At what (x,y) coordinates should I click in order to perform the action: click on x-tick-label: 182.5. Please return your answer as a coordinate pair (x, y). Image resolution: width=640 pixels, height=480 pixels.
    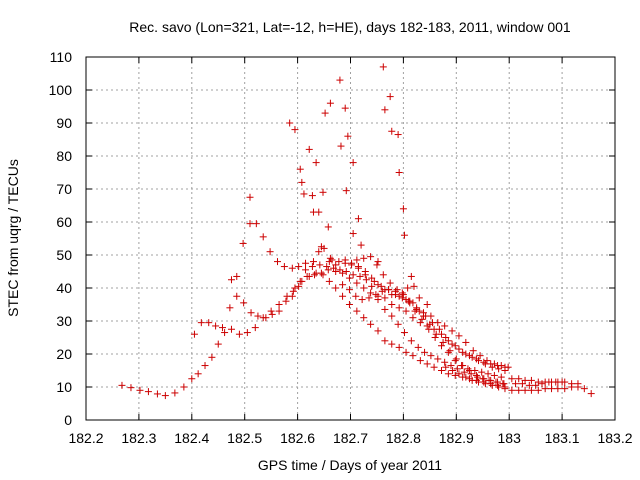
    Looking at the image, I should click on (244, 438).